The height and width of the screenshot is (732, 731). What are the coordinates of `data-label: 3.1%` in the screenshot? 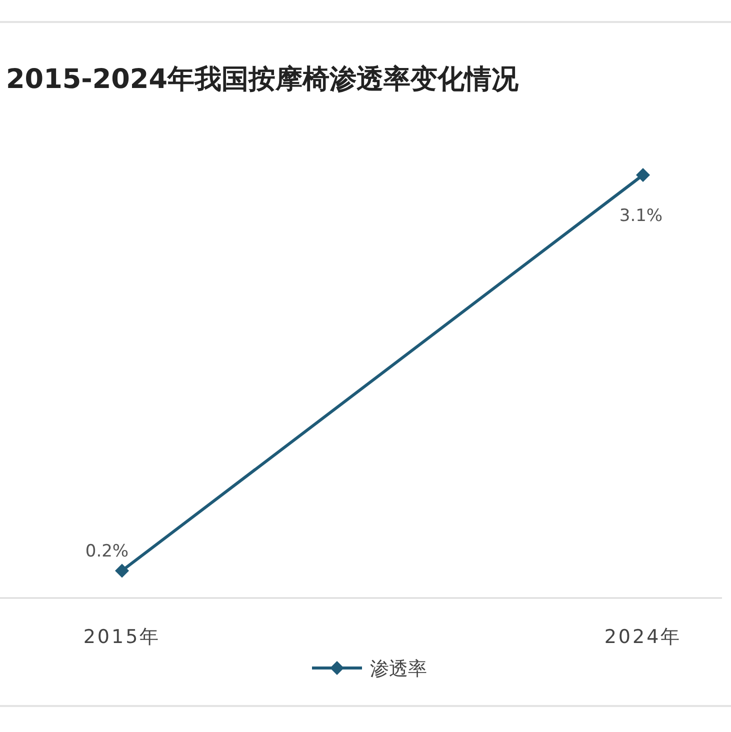 It's located at (641, 216).